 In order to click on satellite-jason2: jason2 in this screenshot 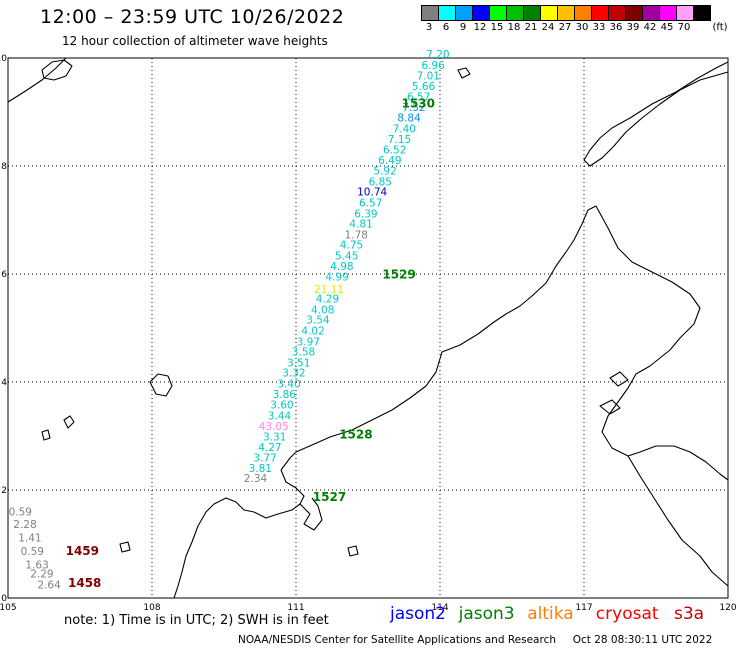, I will do `click(418, 614)`.